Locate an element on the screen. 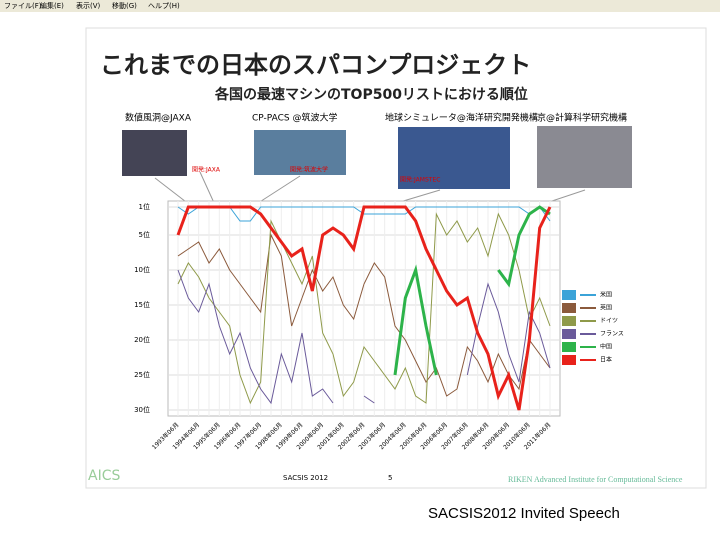 This screenshot has width=720, height=544. dev-label: 開発:筑波大学 is located at coordinates (309, 170).